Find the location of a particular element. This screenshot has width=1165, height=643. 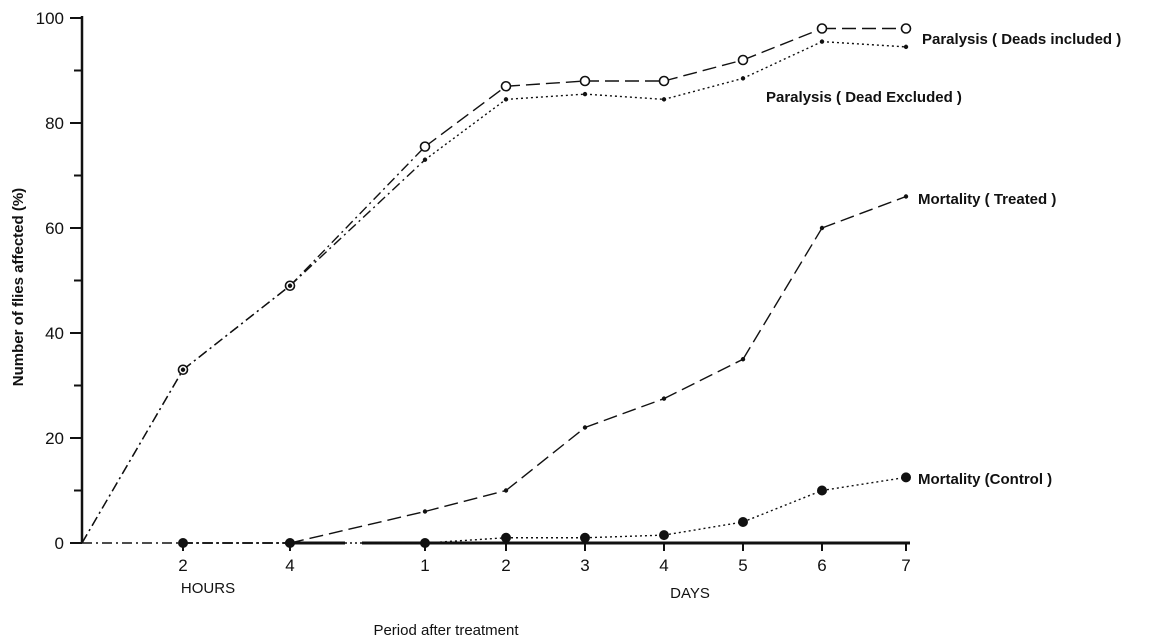

y-tick-label: 0 is located at coordinates (59, 543).